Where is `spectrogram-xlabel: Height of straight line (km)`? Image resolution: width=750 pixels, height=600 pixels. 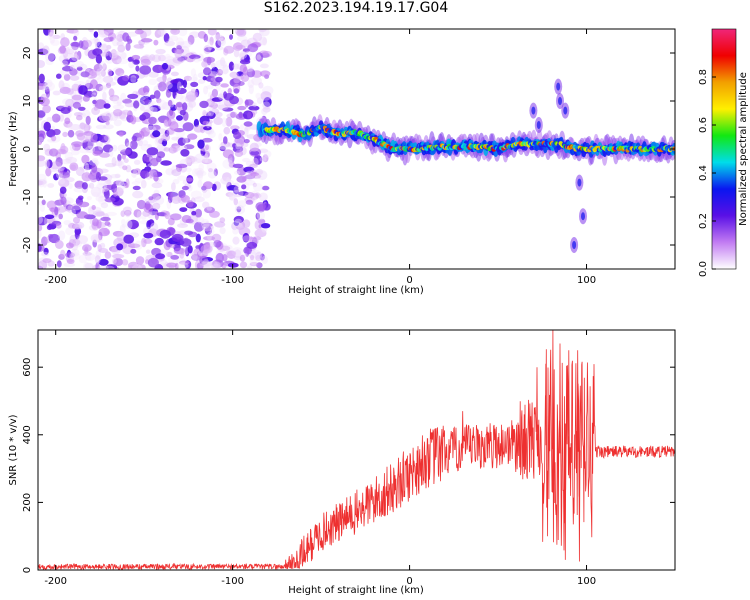 spectrogram-xlabel: Height of straight line (km) is located at coordinates (356, 290).